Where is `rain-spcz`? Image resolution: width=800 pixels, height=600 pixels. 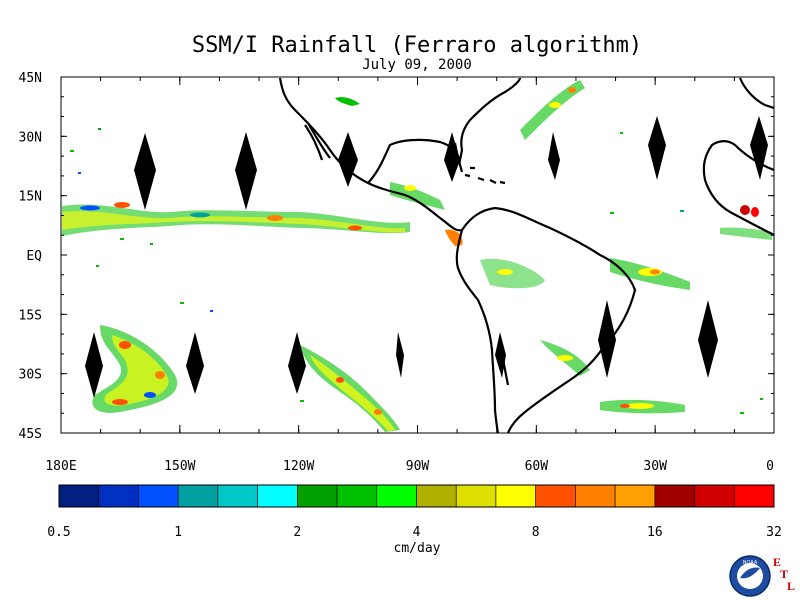
rain-spcz is located at coordinates (135, 369).